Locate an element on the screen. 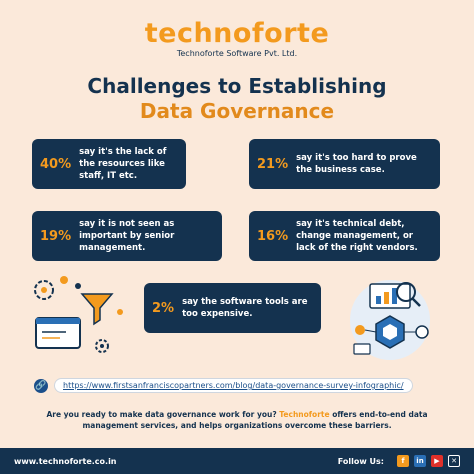  stat-percent: 19% is located at coordinates (56, 236).